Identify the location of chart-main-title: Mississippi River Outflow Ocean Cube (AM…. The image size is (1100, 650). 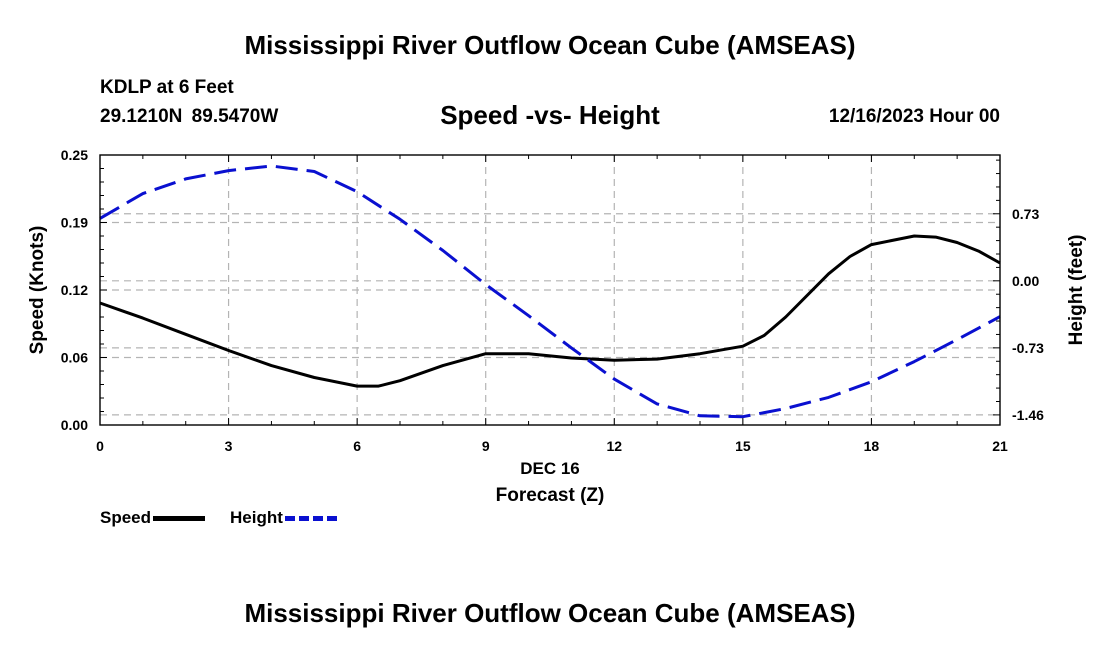
(550, 45).